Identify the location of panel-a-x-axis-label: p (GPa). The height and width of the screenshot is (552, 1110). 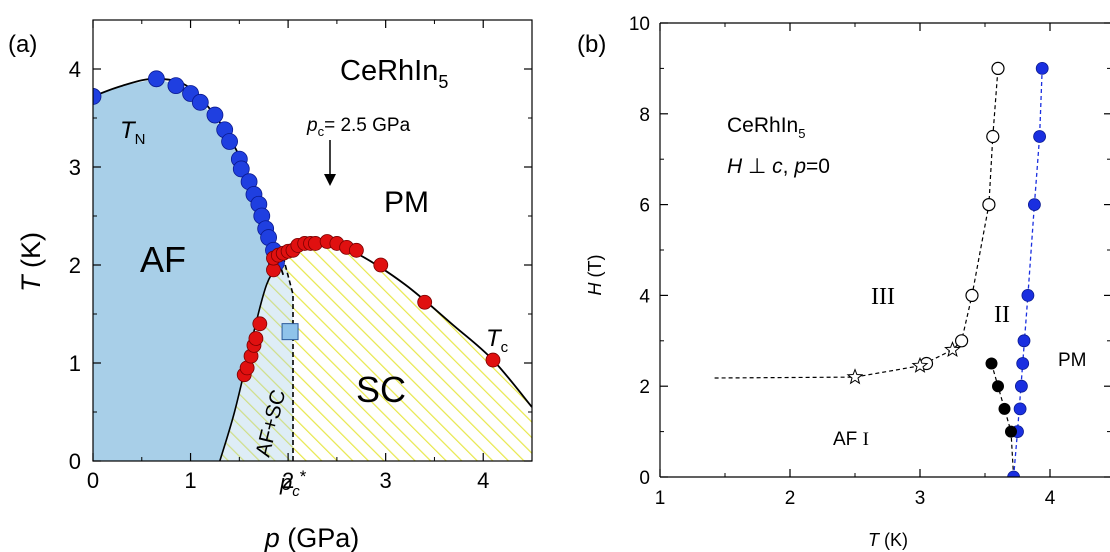
(312, 537).